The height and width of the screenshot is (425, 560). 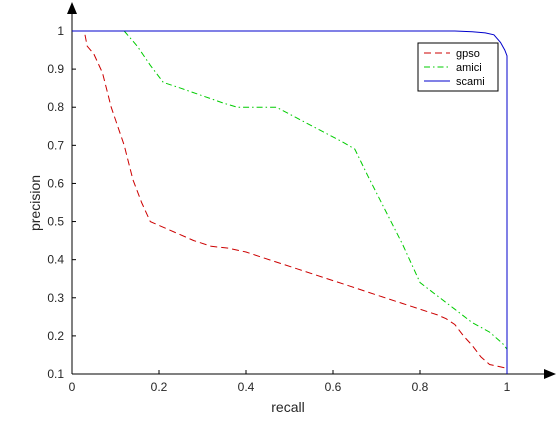 I want to click on legend-box, so click(x=458, y=67).